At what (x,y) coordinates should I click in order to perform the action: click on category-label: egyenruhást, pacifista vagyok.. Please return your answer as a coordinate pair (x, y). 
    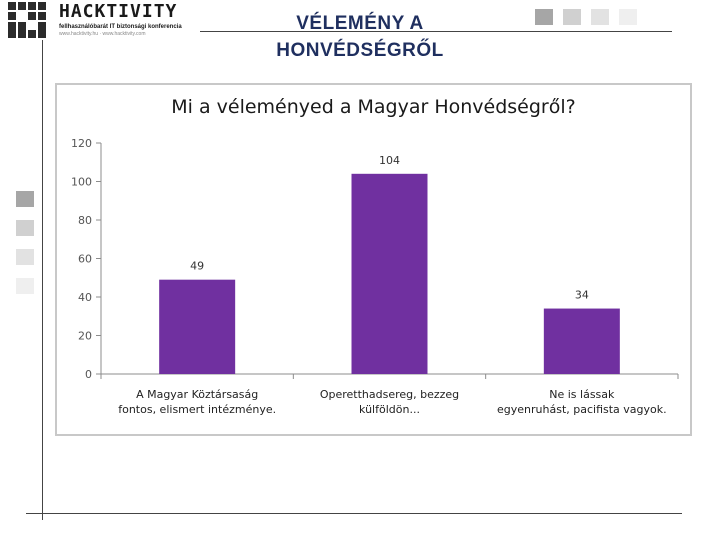
    Looking at the image, I should click on (582, 409).